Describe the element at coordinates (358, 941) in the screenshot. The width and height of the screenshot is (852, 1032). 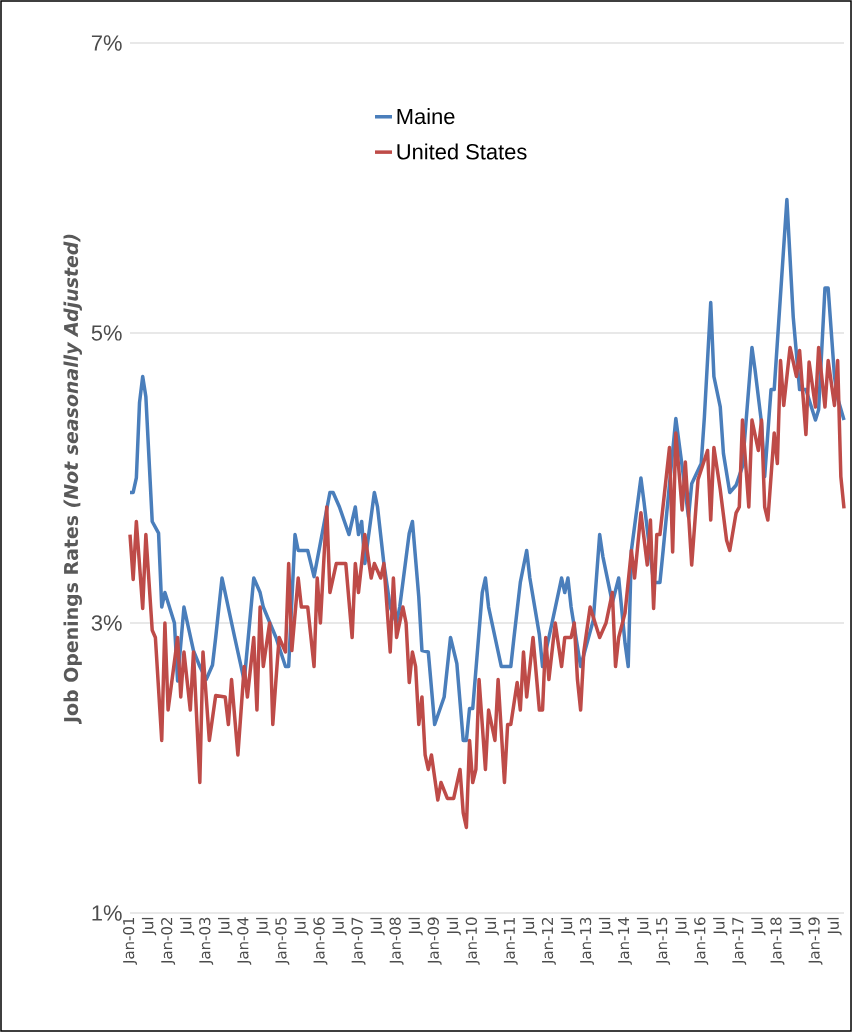
I see `x-tick-label: Jan-07` at that location.